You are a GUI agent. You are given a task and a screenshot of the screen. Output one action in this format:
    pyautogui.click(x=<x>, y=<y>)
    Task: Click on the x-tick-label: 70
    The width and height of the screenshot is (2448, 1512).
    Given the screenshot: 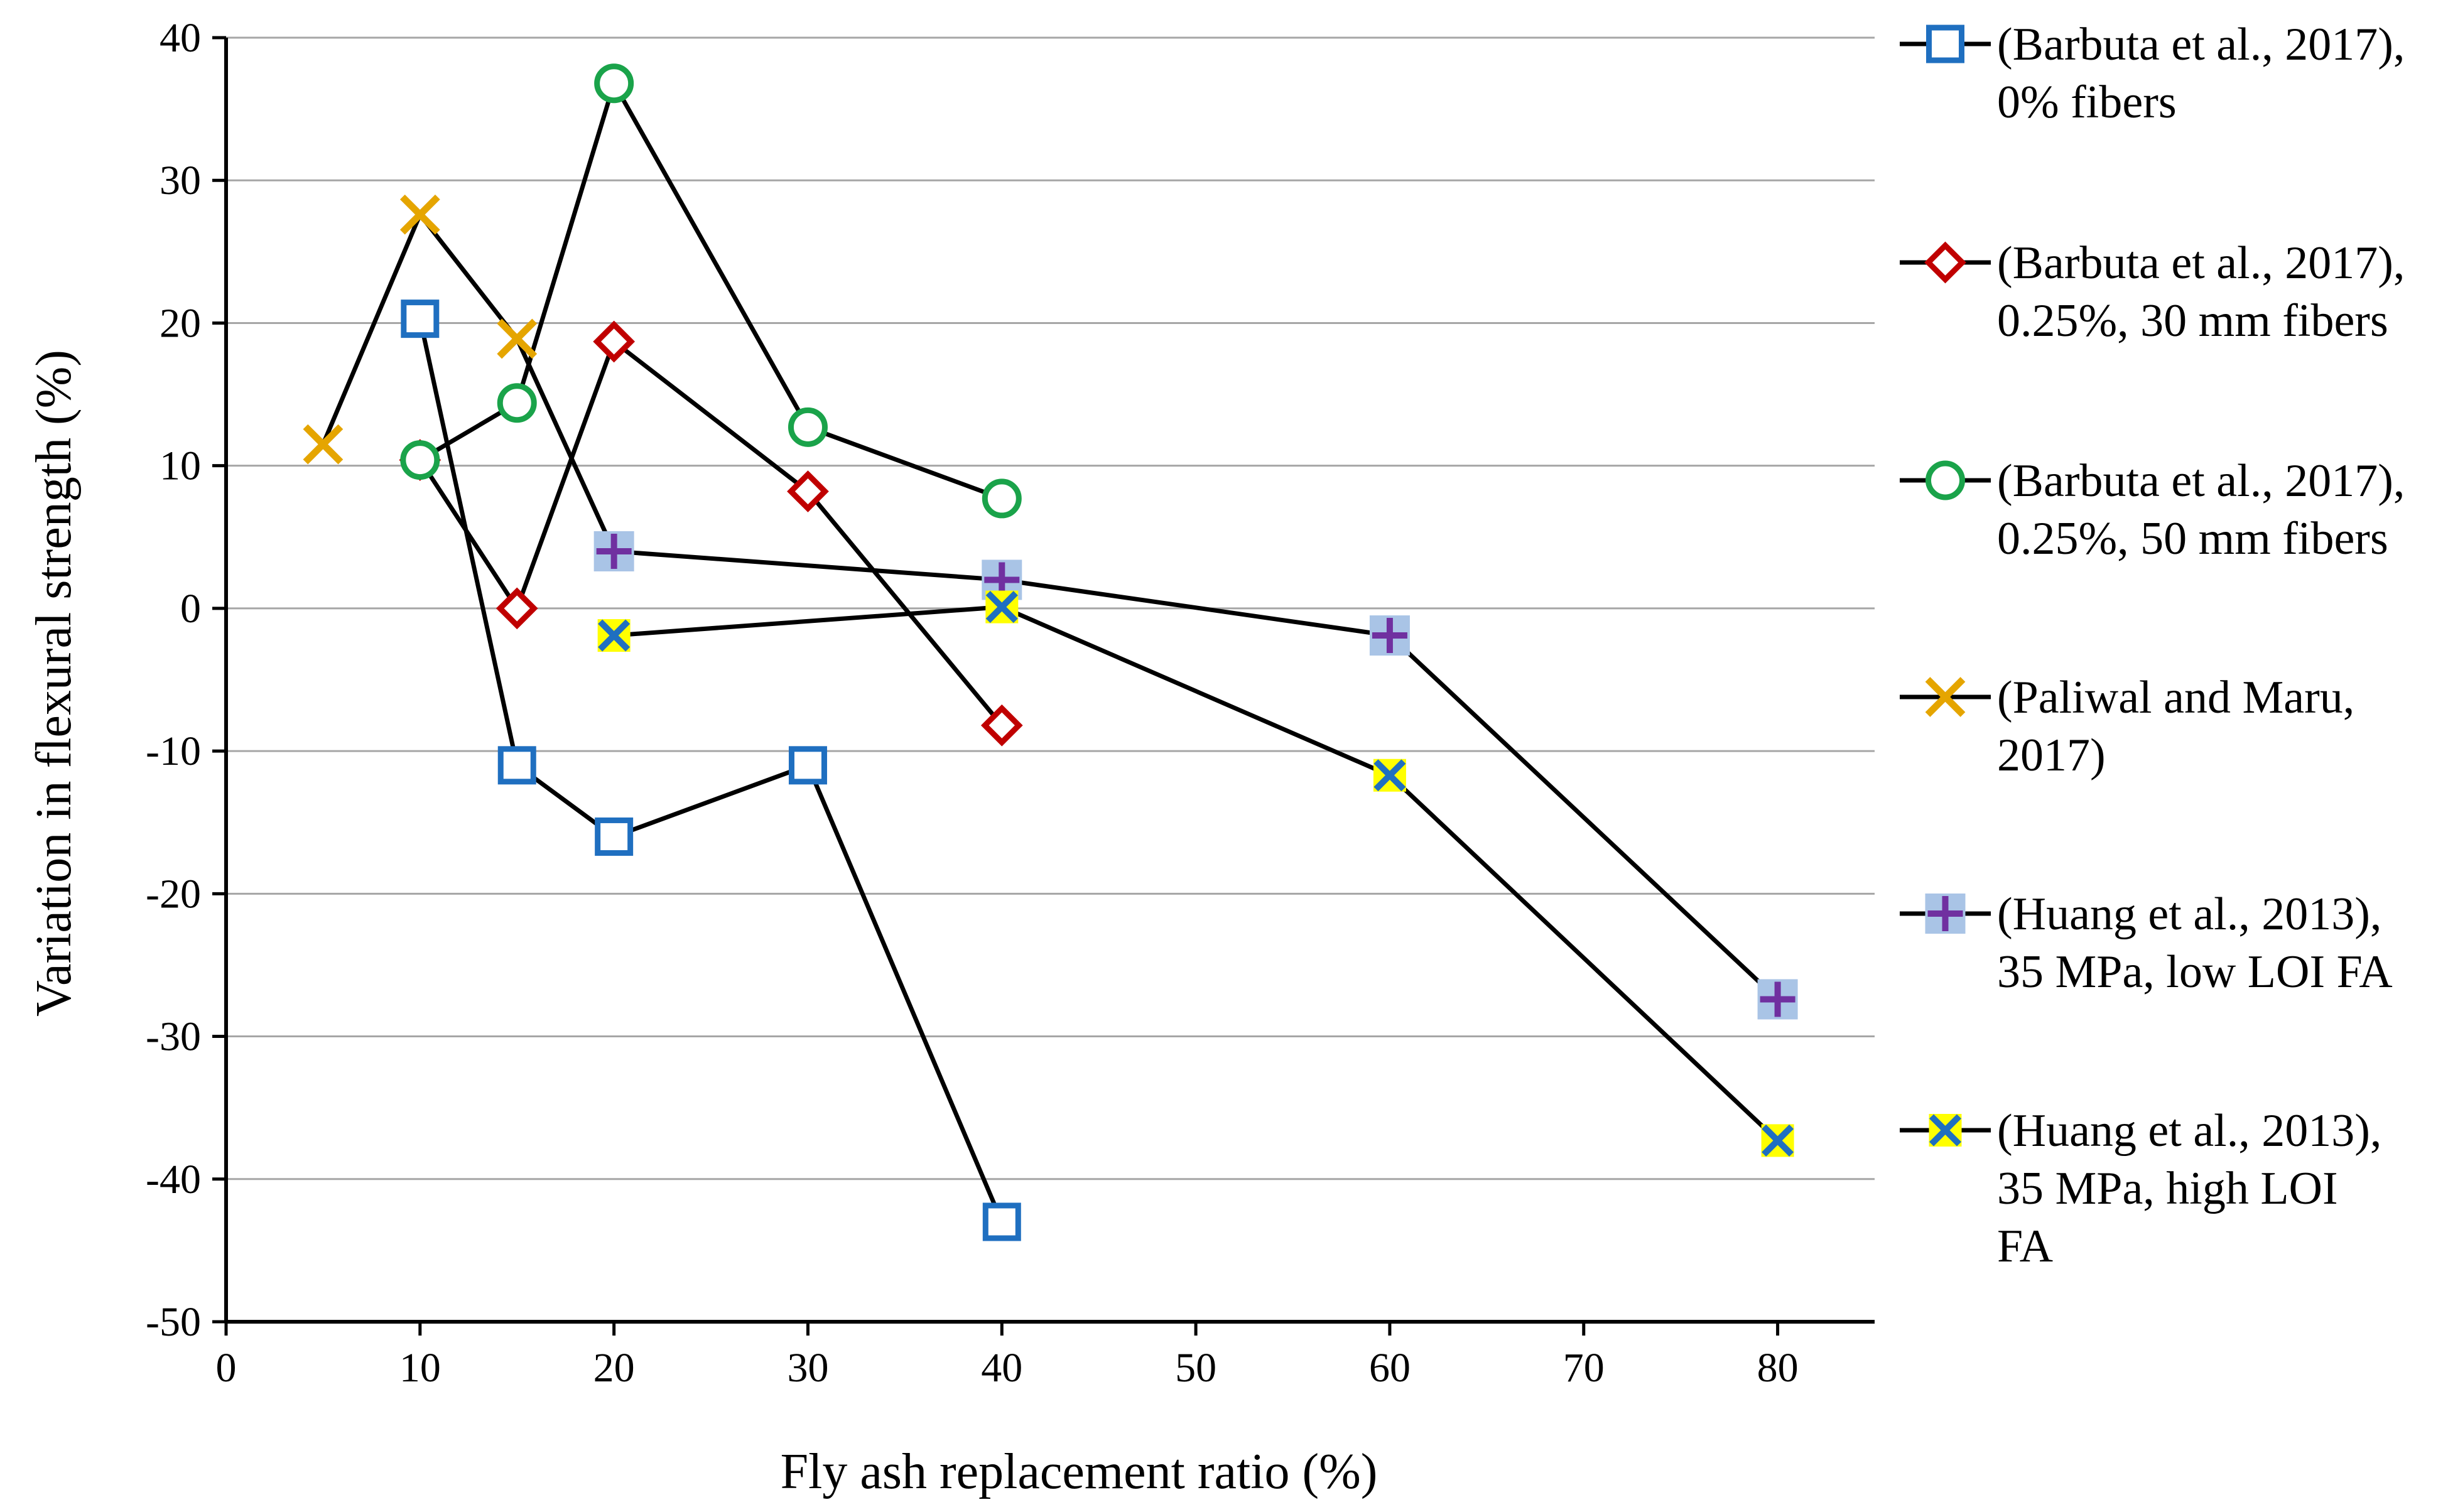 What is the action you would take?
    pyautogui.click(x=1584, y=1368)
    